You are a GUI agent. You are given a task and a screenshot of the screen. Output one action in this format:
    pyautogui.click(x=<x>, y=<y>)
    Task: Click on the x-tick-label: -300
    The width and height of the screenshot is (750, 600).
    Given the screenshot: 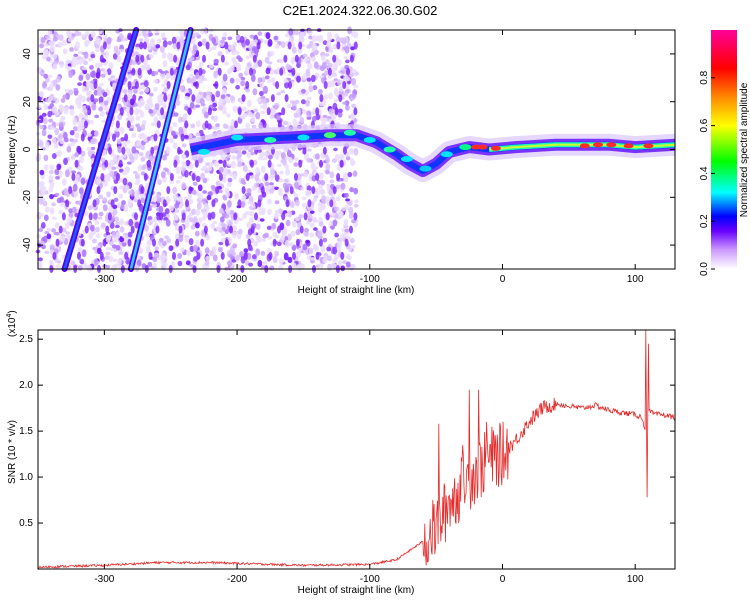 What is the action you would take?
    pyautogui.click(x=104, y=279)
    